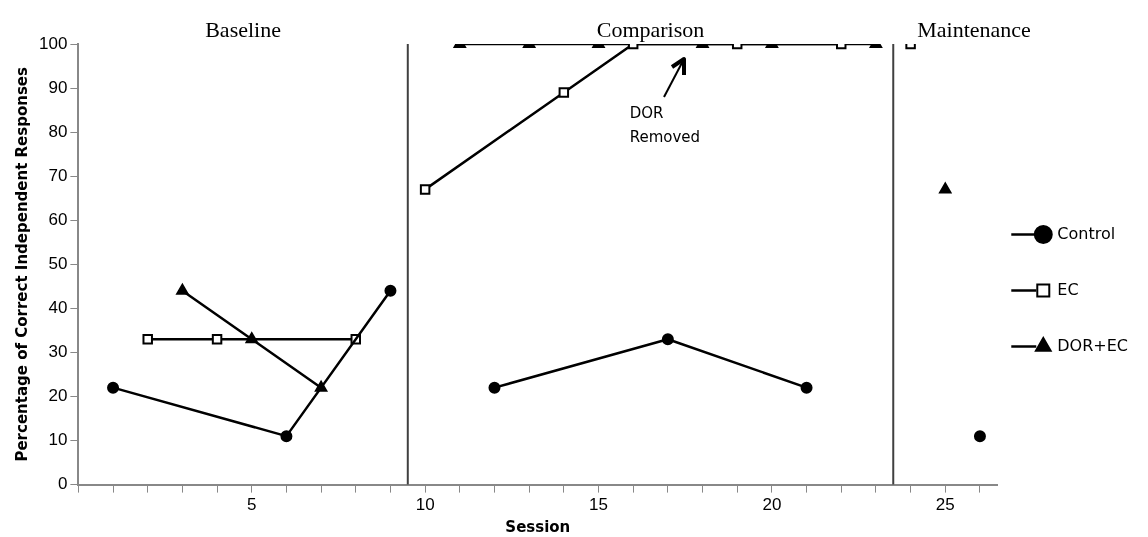 The height and width of the screenshot is (537, 1148). What do you see at coordinates (598, 505) in the screenshot?
I see `x-tick-label: 15` at bounding box center [598, 505].